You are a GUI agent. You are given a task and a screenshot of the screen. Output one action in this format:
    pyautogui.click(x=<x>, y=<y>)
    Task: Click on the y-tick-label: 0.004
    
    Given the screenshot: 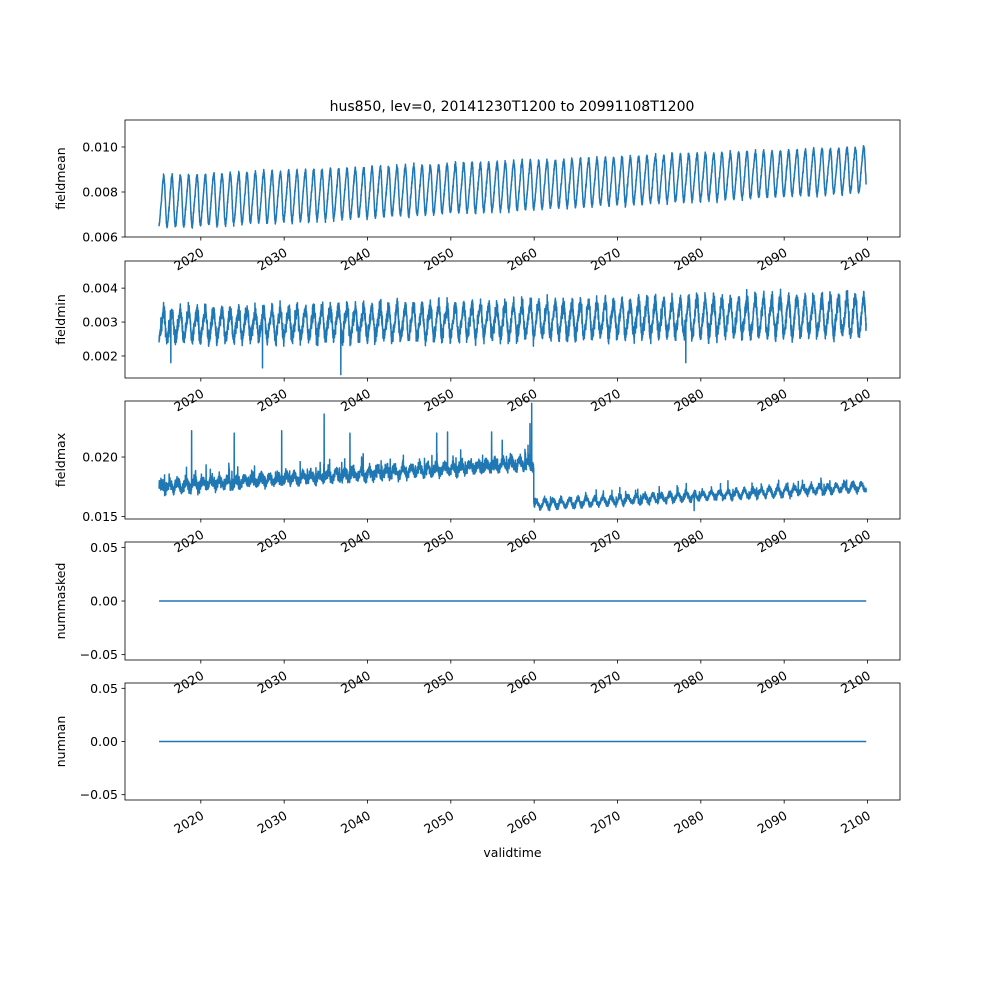 What is the action you would take?
    pyautogui.click(x=100, y=288)
    